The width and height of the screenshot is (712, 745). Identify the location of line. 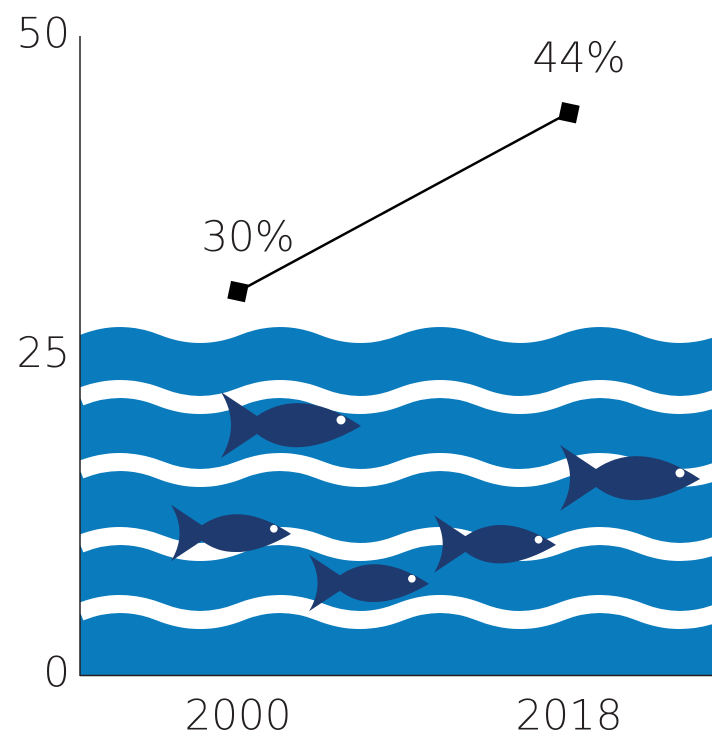
(403, 202).